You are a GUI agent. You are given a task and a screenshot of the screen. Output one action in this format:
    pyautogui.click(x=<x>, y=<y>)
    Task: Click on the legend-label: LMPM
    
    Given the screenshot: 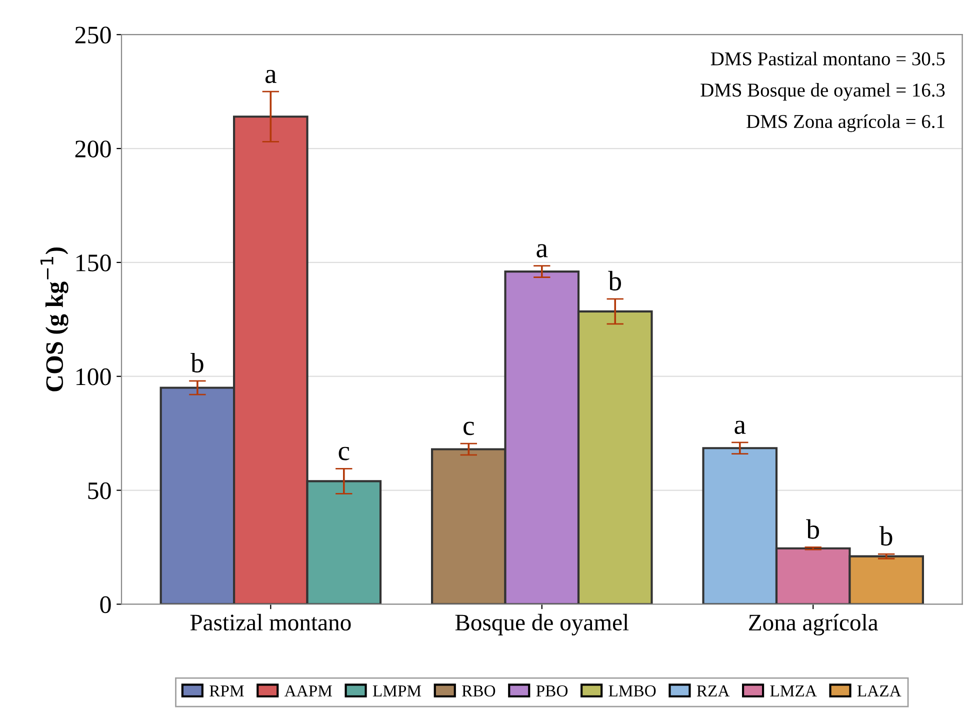 What is the action you would take?
    pyautogui.click(x=397, y=690)
    